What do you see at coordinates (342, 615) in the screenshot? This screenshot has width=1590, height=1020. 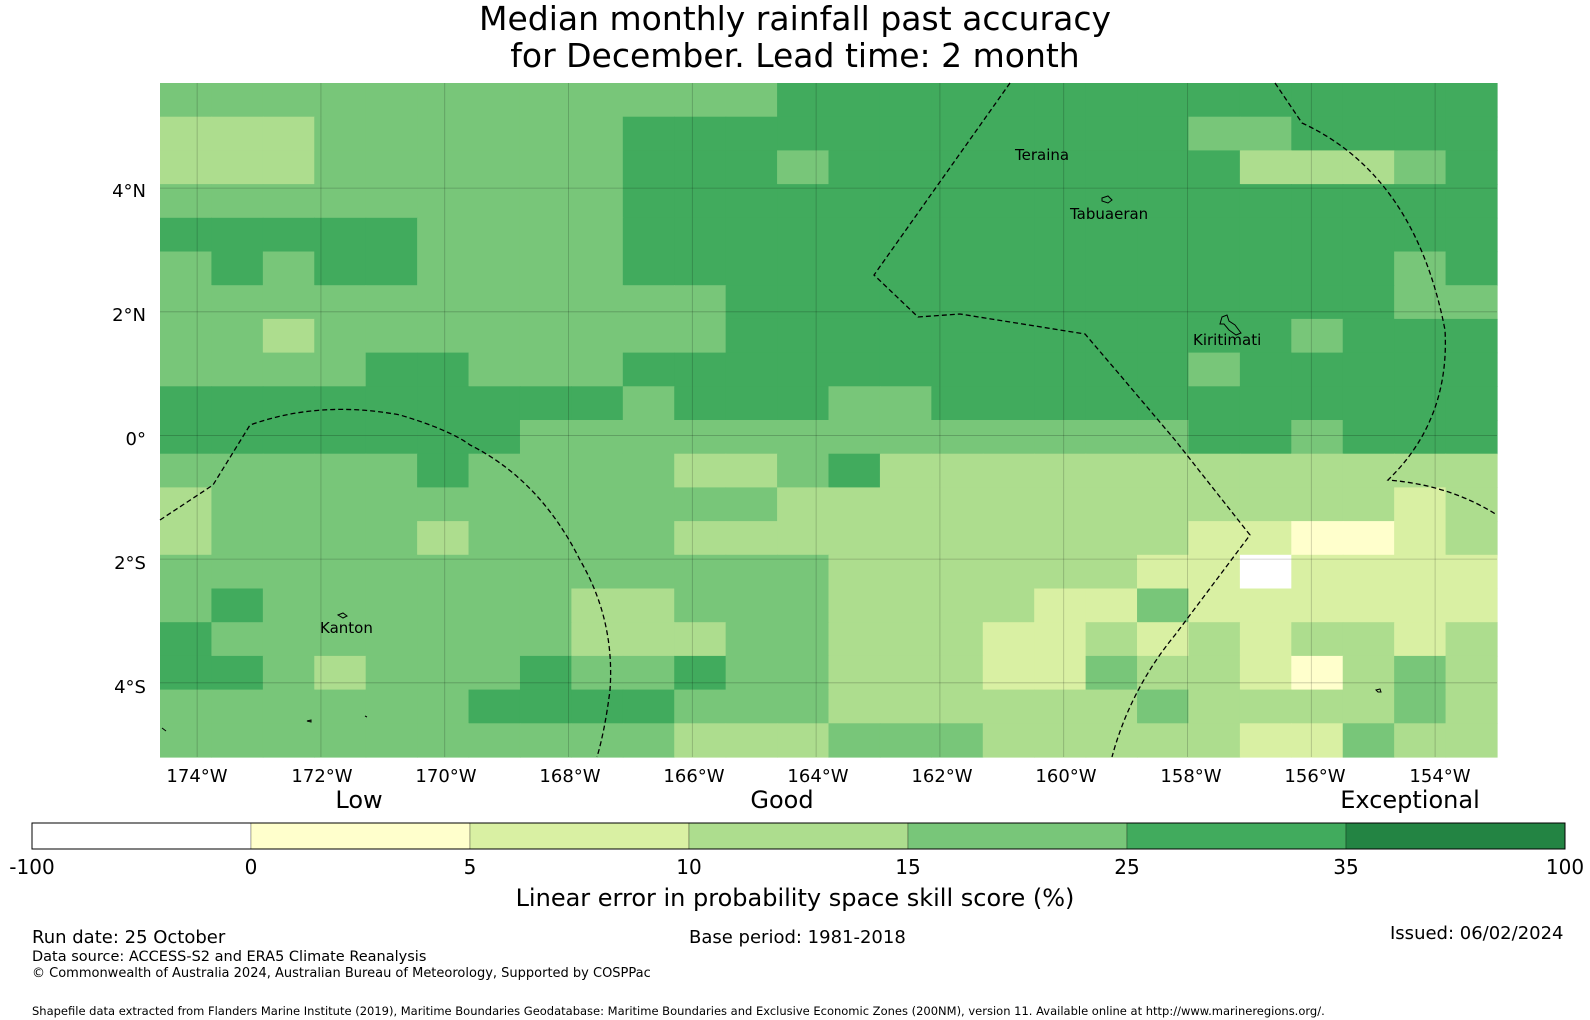 I see `island-kanton-outline` at bounding box center [342, 615].